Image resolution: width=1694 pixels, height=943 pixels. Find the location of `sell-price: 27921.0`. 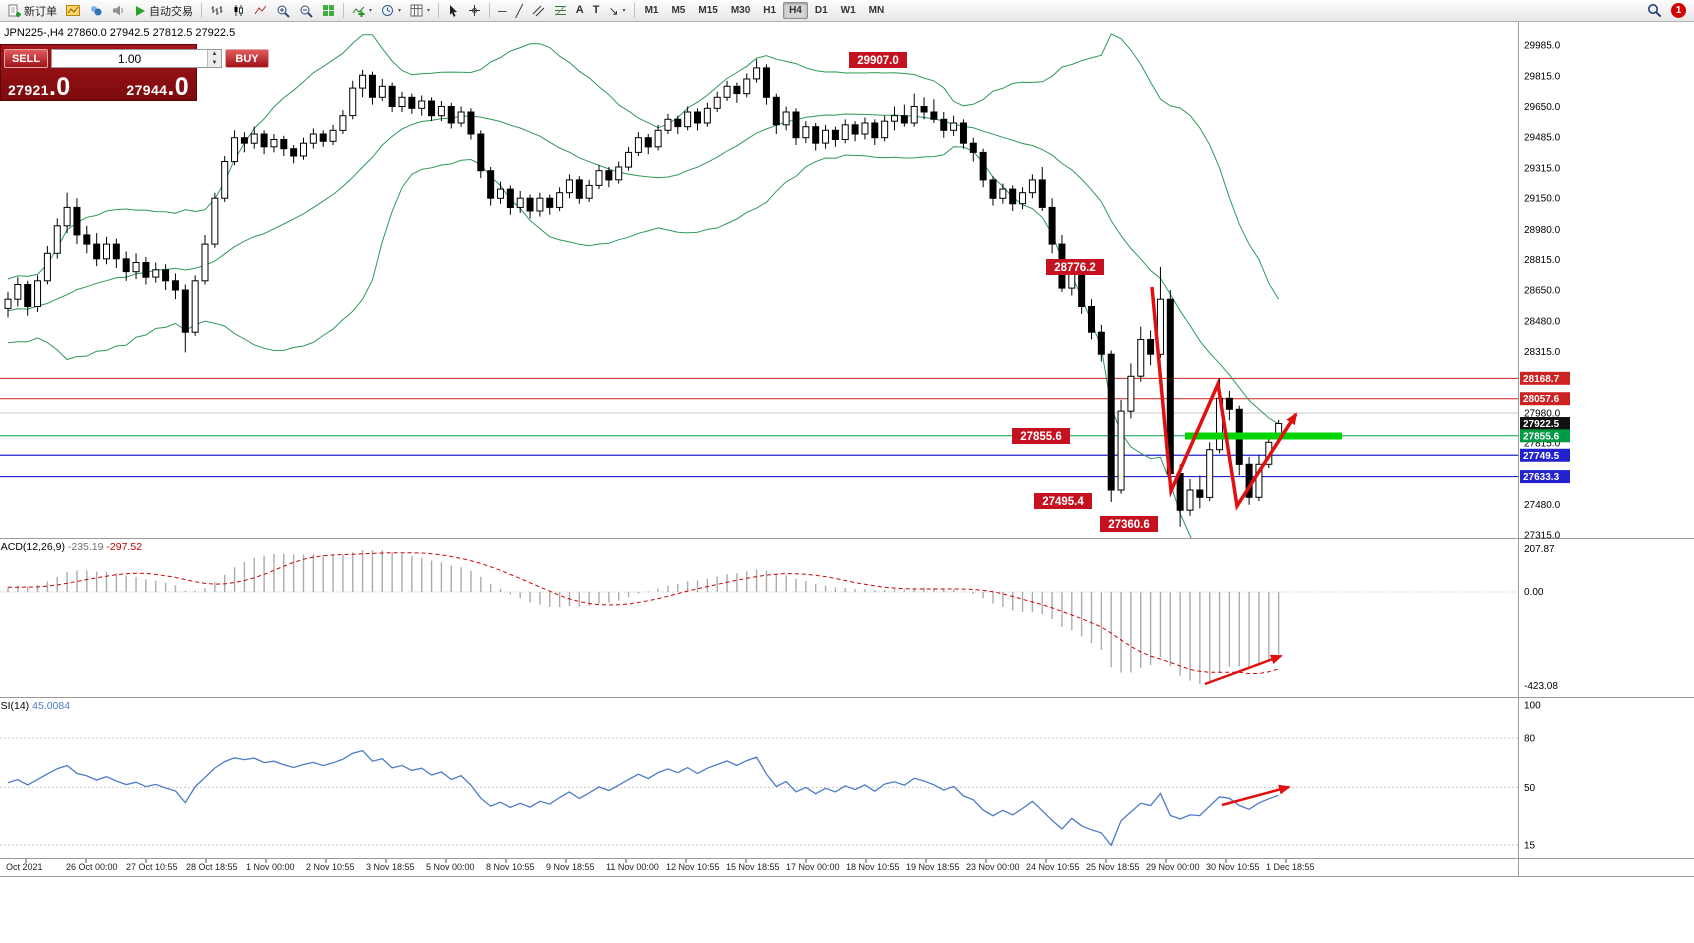

sell-price: 27921.0 is located at coordinates (39, 87).